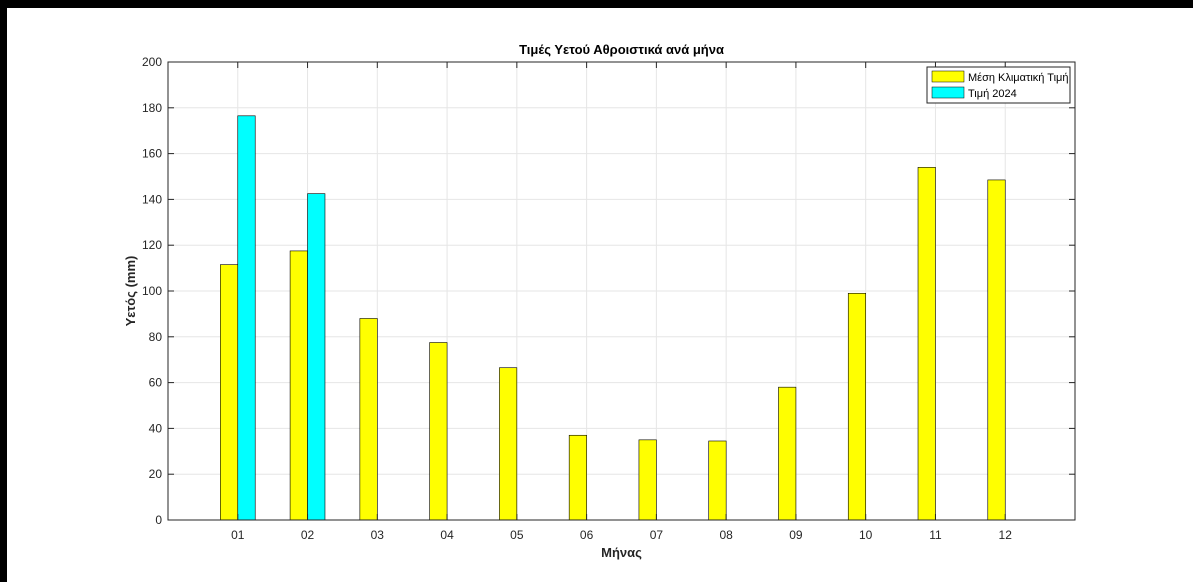  Describe the element at coordinates (378, 535) in the screenshot. I see `x-tick-label: 03` at that location.